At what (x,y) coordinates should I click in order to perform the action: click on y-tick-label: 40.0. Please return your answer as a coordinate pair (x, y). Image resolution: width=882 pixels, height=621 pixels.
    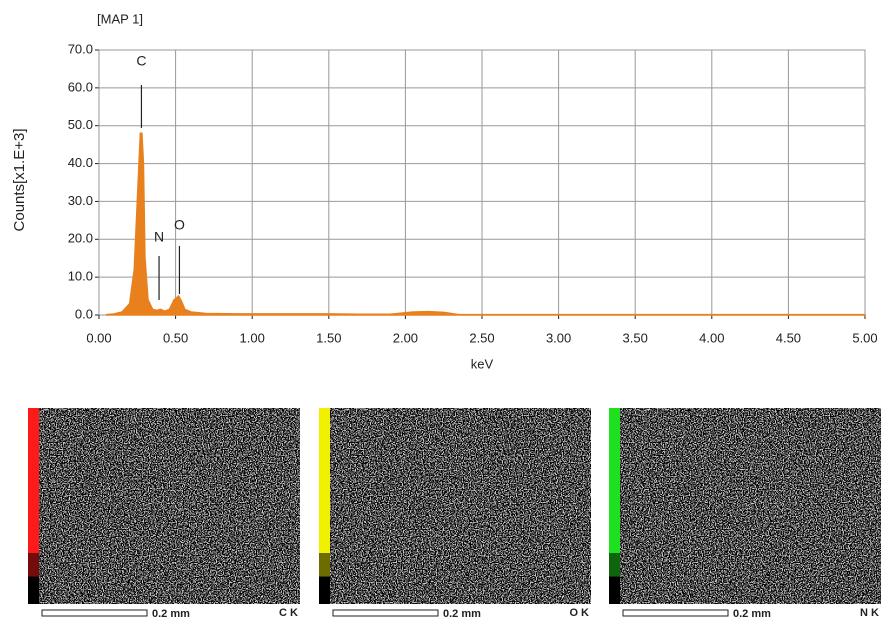
    Looking at the image, I should click on (80, 162).